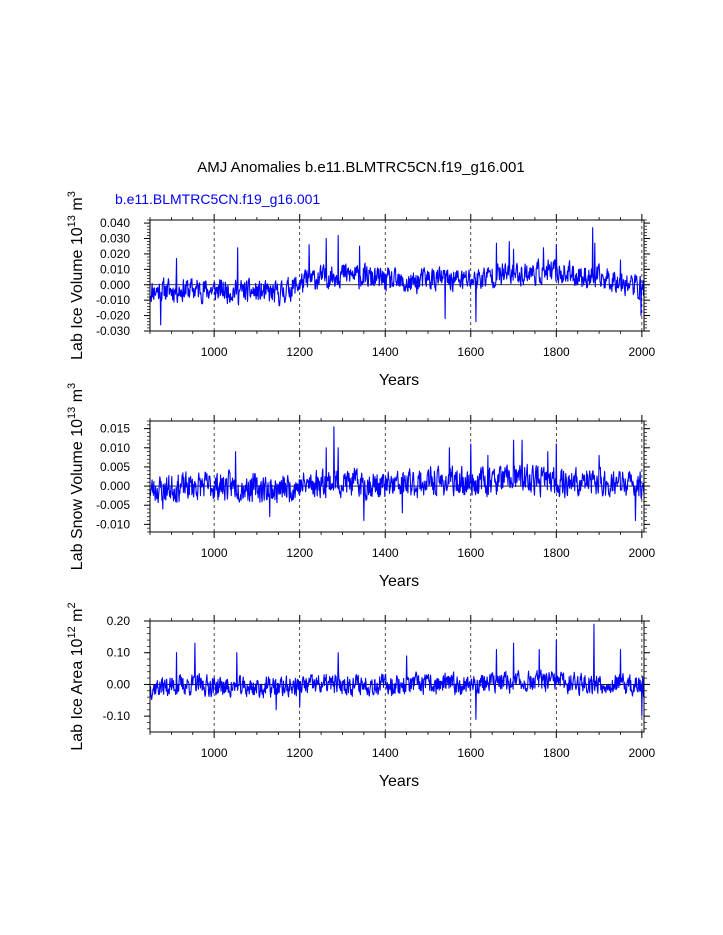 The image size is (723, 935). I want to click on y-tick-label-5: 0.020, so click(115, 254).